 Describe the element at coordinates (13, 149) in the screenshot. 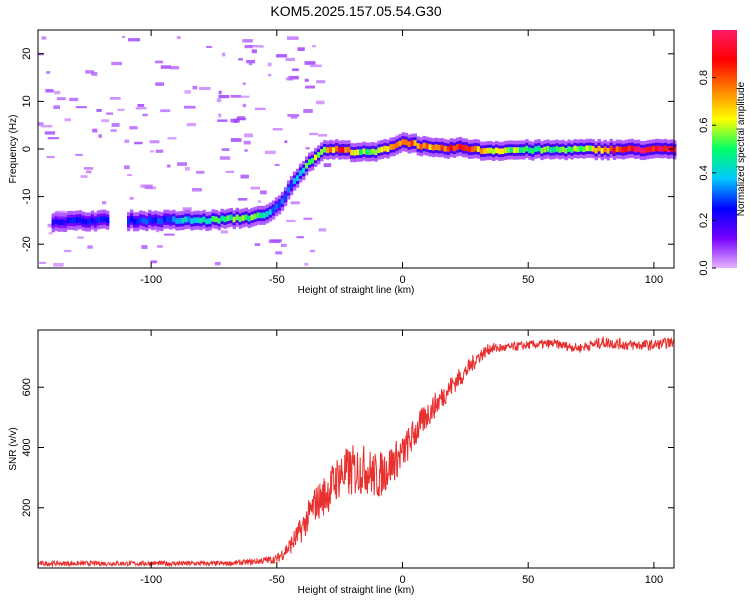

I see `spectrogram-y-label: Frequency (Hz)` at that location.